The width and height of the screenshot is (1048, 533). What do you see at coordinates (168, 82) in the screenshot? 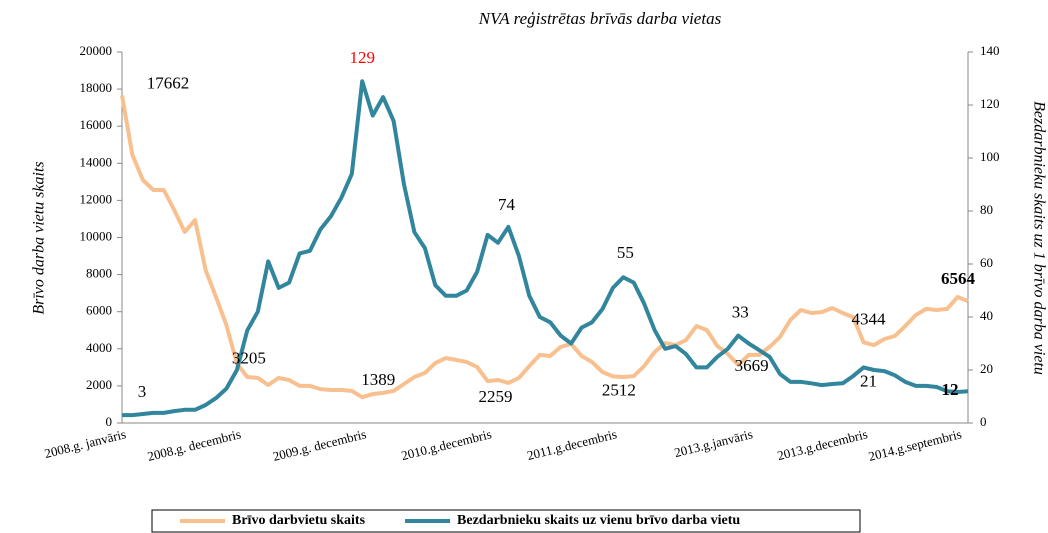
I see `data-label: 17662` at bounding box center [168, 82].